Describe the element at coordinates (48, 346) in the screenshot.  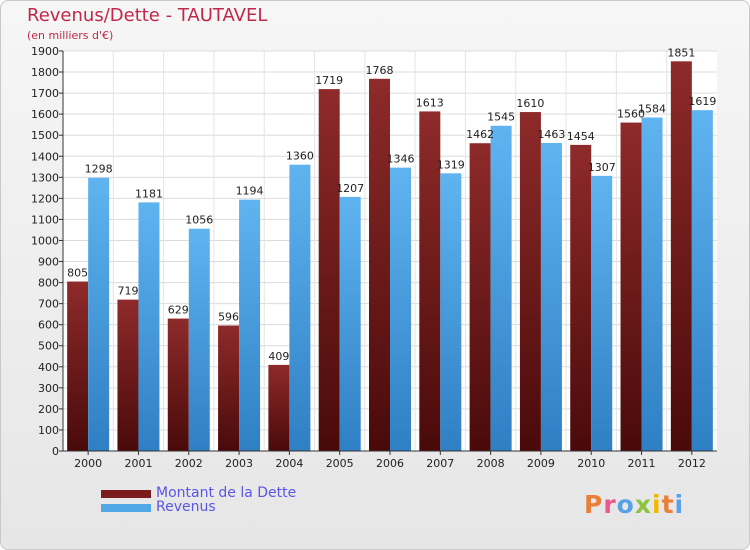
I see `y-tick-label: 500` at that location.